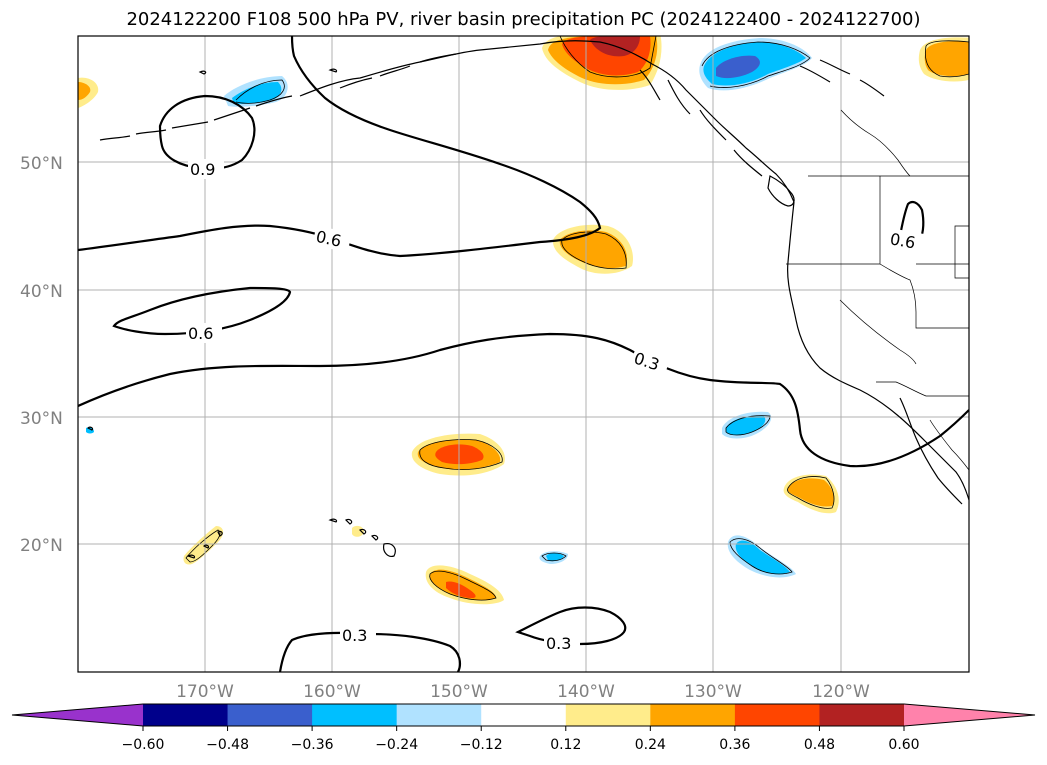 The height and width of the screenshot is (765, 1047). Describe the element at coordinates (88, 92) in the screenshot. I see `anomaly-positive-left-edge` at that location.